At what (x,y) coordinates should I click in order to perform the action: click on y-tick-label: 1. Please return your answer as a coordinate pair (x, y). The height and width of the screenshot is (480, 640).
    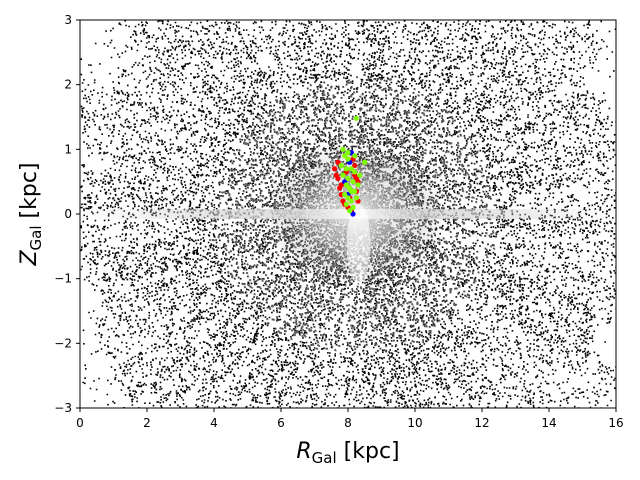
    Looking at the image, I should click on (68, 149).